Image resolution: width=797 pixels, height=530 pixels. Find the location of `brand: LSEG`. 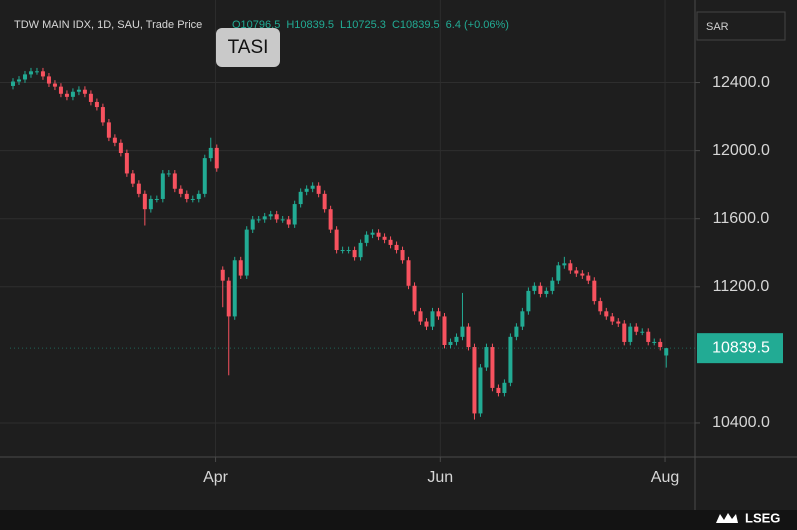

brand: LSEG is located at coordinates (762, 517).